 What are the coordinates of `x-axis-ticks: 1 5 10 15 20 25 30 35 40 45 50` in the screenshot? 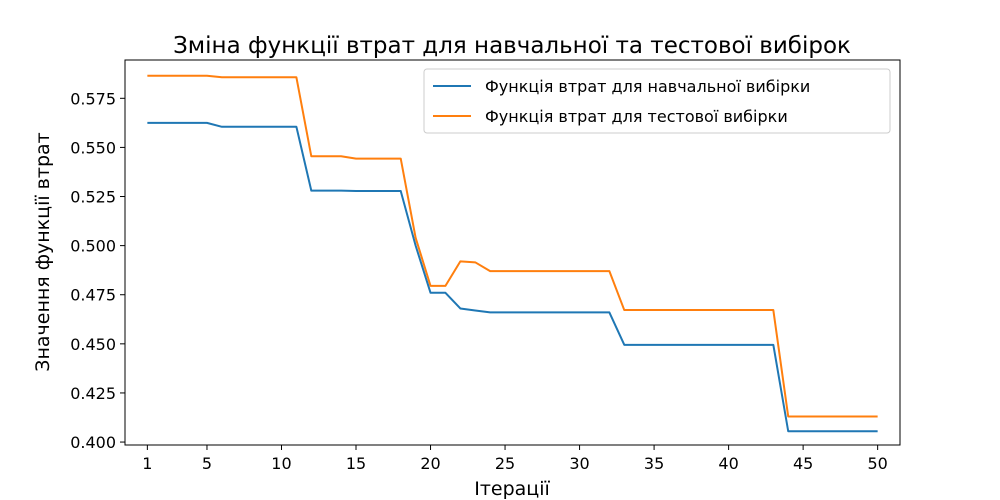 It's located at (515, 459).